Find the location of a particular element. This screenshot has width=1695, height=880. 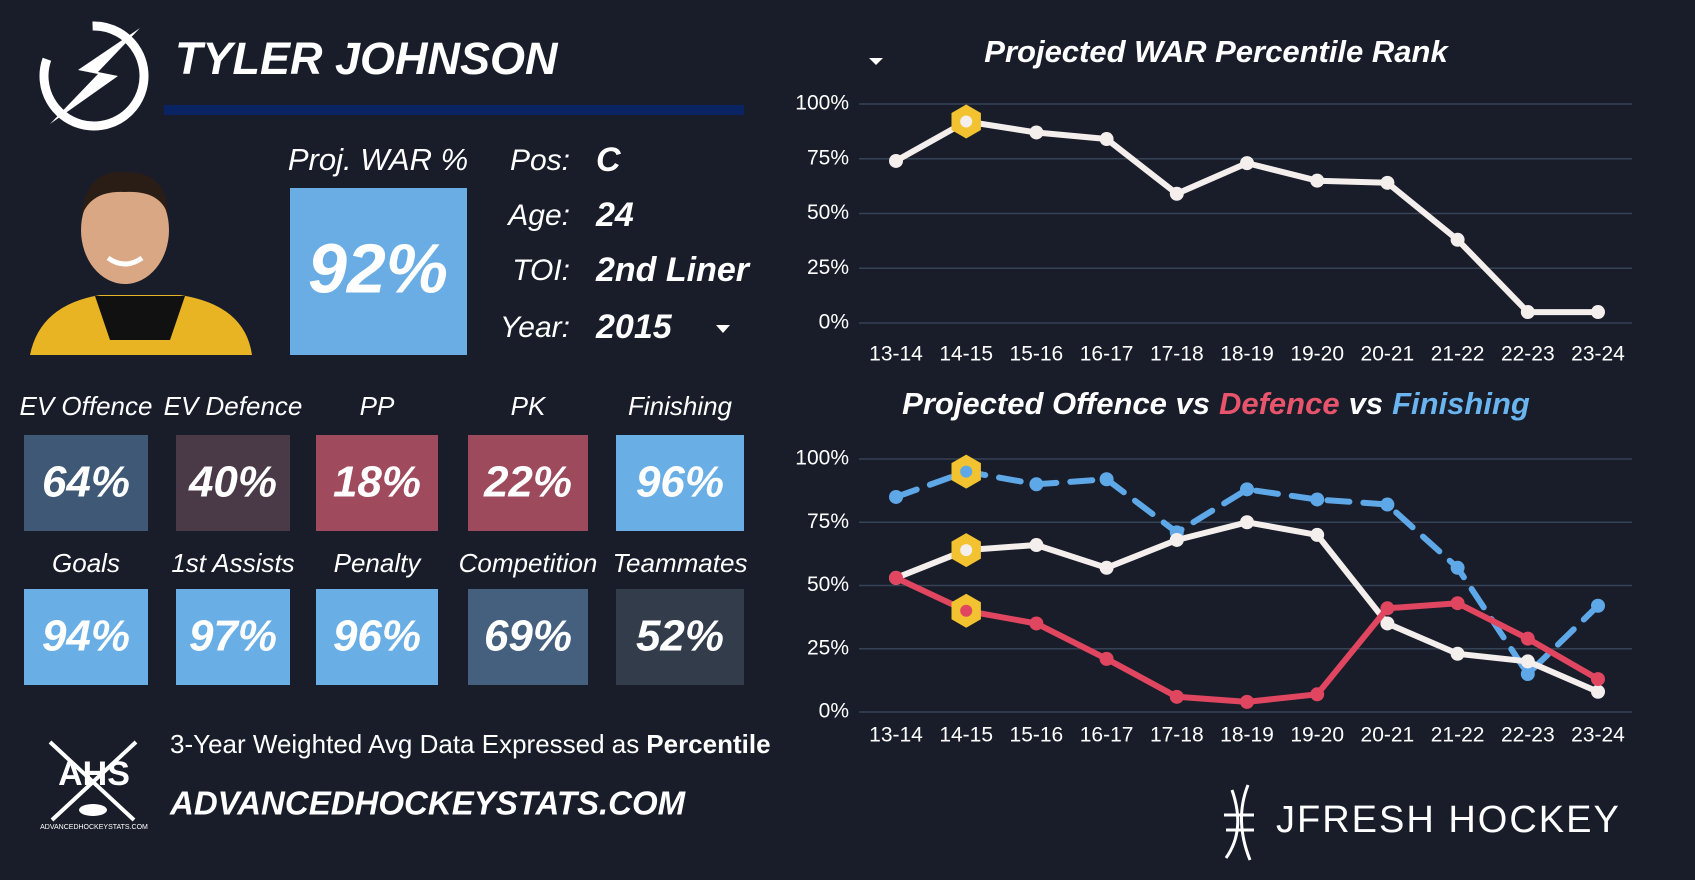

chart-title-part: Finishing is located at coordinates (1461, 403).